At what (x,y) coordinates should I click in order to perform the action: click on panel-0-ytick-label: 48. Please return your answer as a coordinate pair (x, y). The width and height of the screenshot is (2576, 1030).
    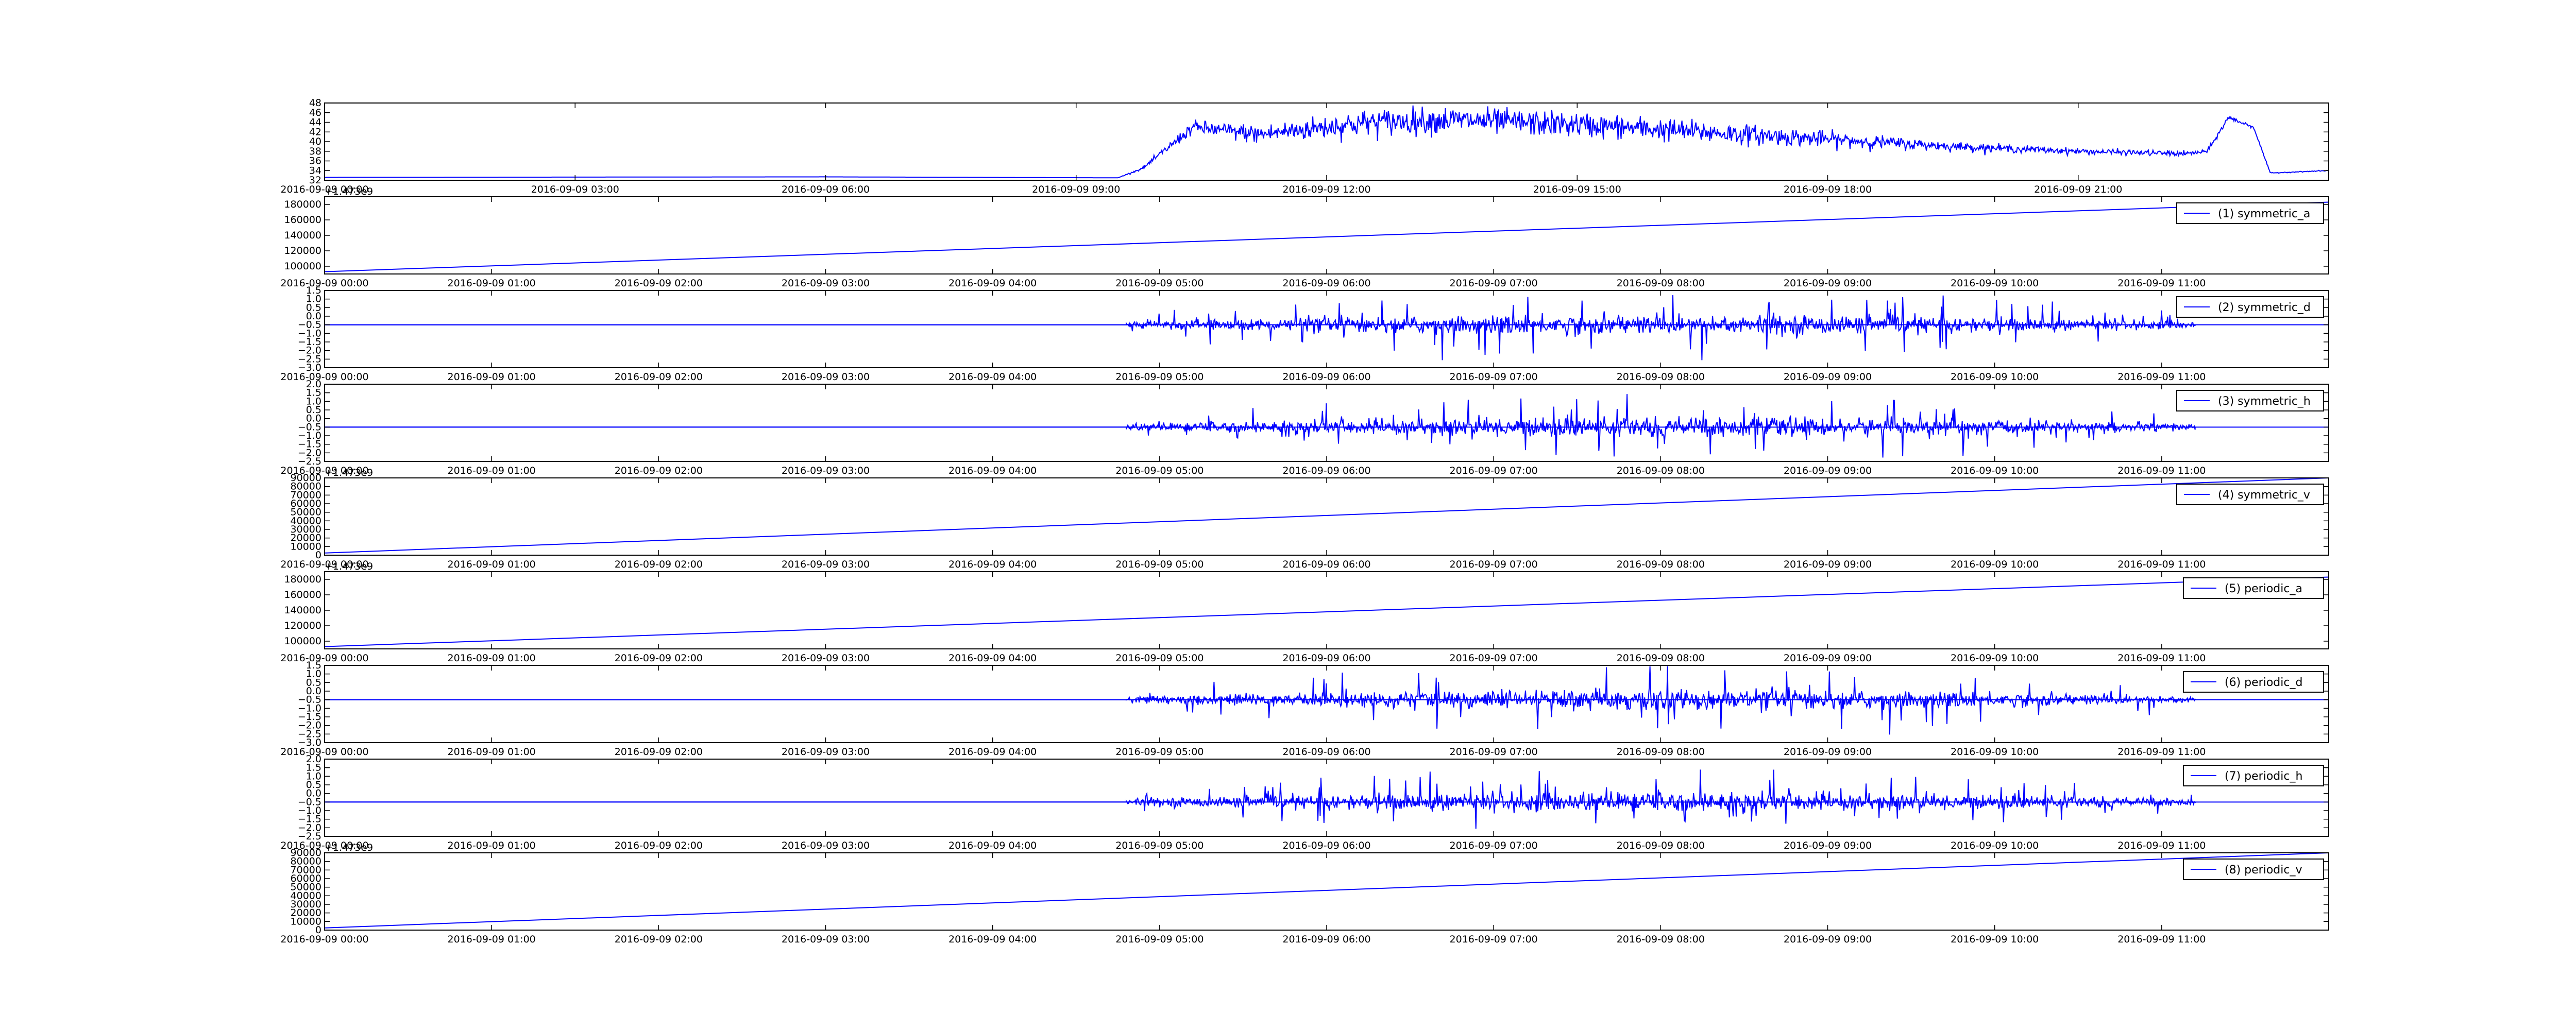
    Looking at the image, I should click on (315, 103).